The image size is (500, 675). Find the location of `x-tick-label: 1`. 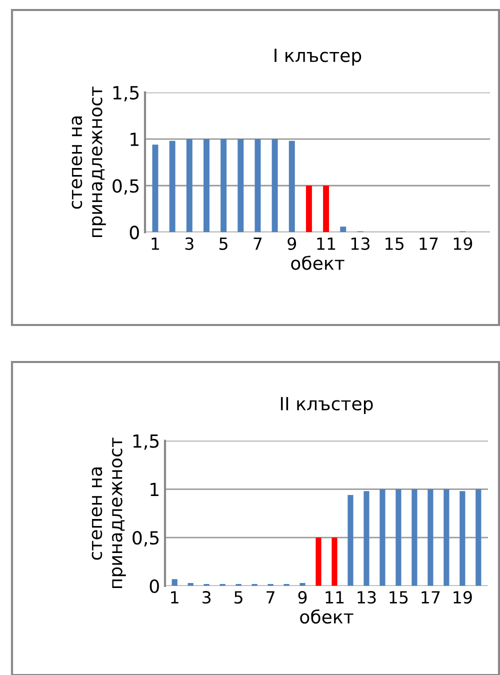

x-tick-label: 1 is located at coordinates (174, 597).